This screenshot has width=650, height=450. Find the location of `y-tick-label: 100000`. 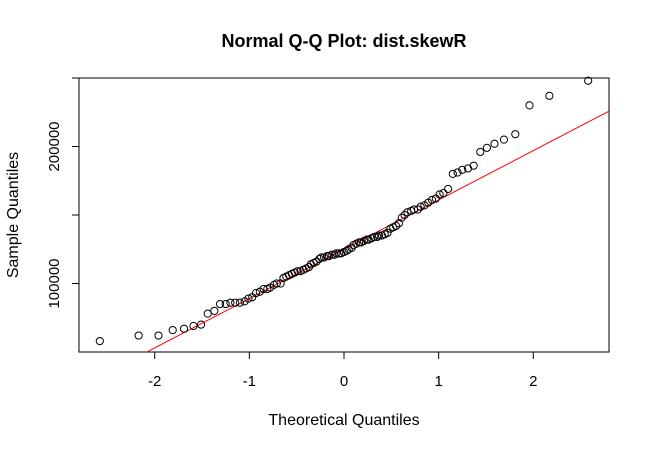

y-tick-label: 100000 is located at coordinates (54, 283).